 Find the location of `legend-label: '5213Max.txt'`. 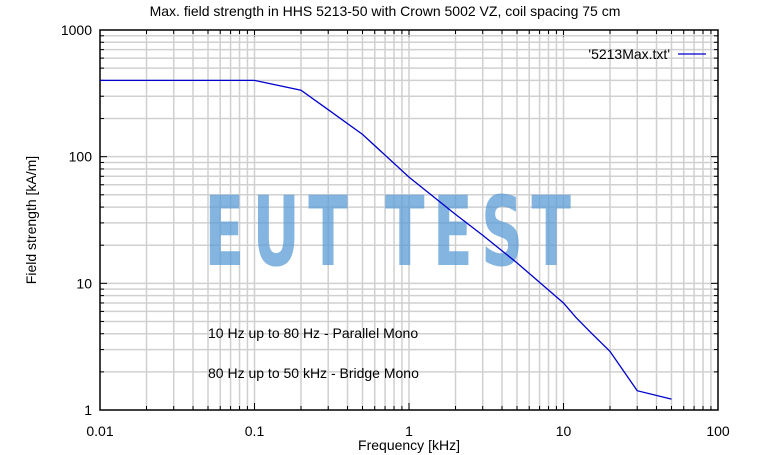

legend-label: '5213Max.txt' is located at coordinates (629, 54).